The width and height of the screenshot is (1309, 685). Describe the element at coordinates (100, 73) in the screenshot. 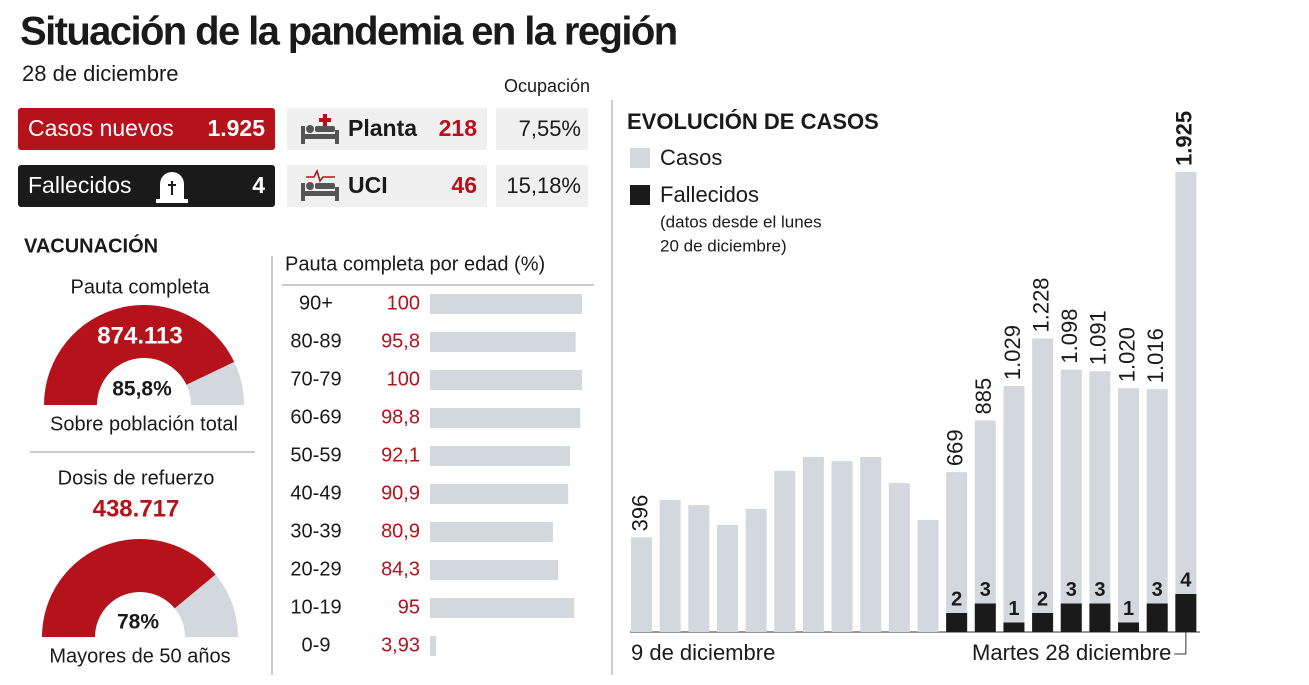

I see `date: 28 de diciembre` at that location.